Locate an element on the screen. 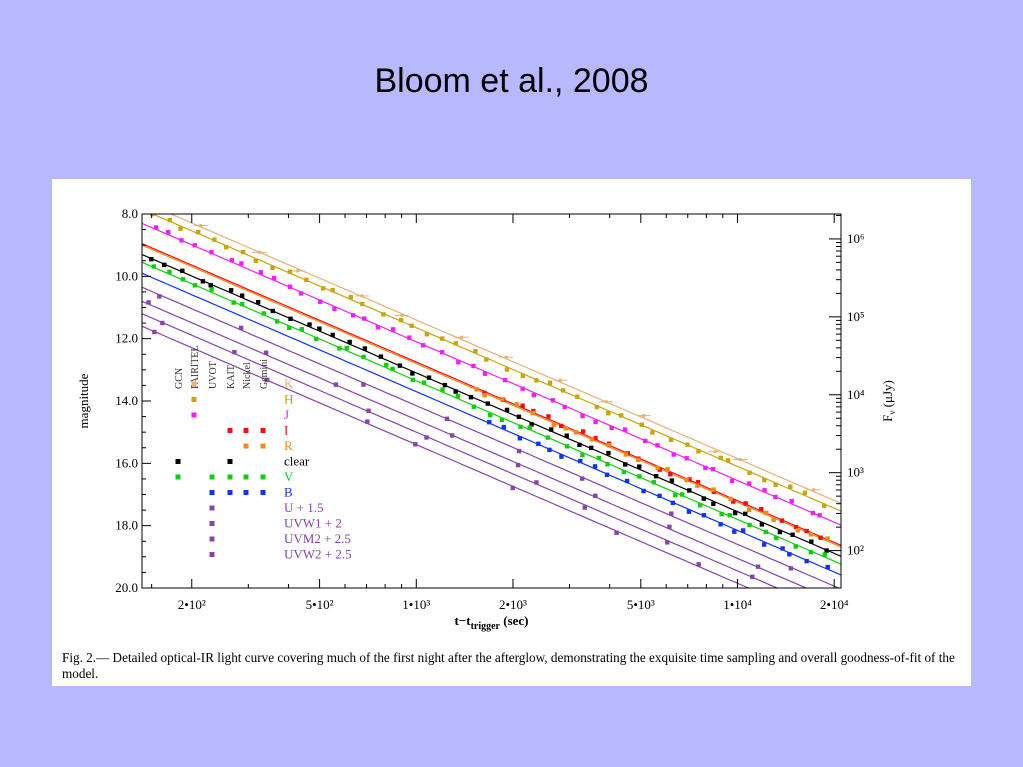 This screenshot has height=767, width=1023. legend-instrument-header: Gemini is located at coordinates (264, 374).